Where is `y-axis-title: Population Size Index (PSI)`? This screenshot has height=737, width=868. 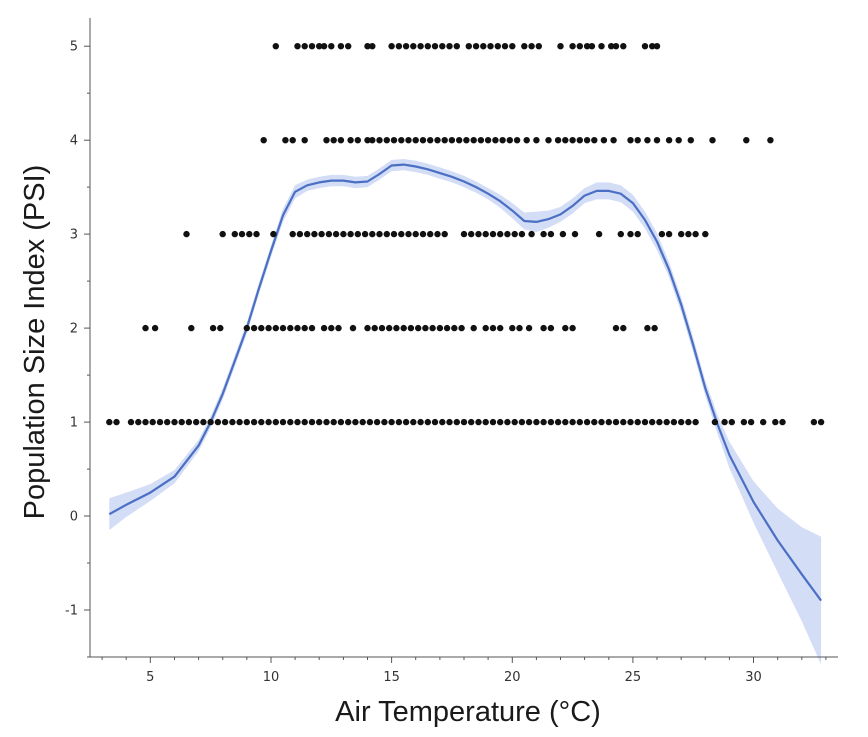 y-axis-title: Population Size Index (PSI) is located at coordinates (35, 342).